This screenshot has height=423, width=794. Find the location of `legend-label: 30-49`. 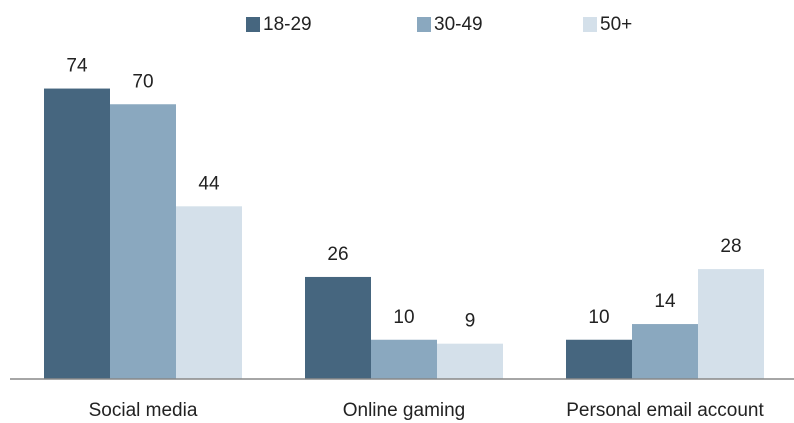

legend-label: 30-49 is located at coordinates (458, 24).